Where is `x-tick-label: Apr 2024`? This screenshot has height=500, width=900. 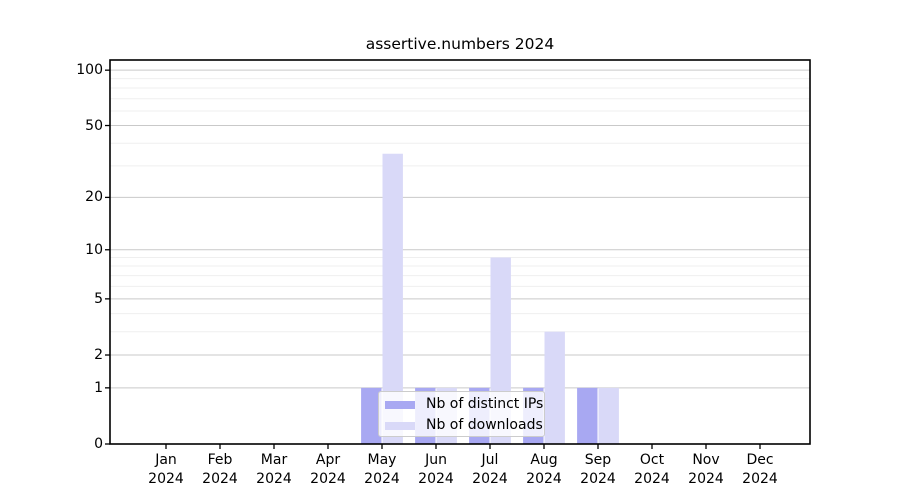 x-tick-label: Apr 2024 is located at coordinates (328, 469).